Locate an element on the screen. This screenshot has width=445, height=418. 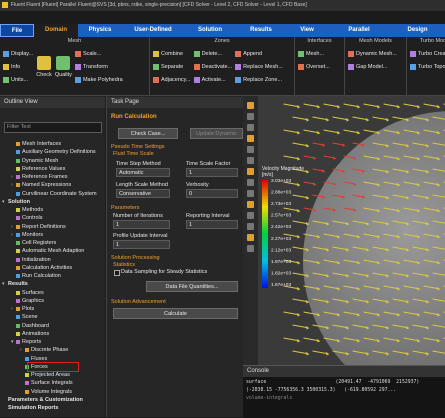
checkbox is located at coordinates (117, 273).